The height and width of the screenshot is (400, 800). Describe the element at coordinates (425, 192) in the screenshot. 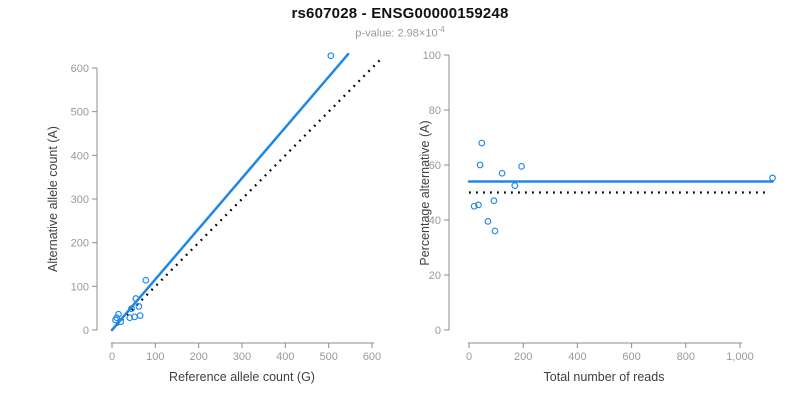

I see `right-yaxis-label: Percentage alternative (A)` at that location.